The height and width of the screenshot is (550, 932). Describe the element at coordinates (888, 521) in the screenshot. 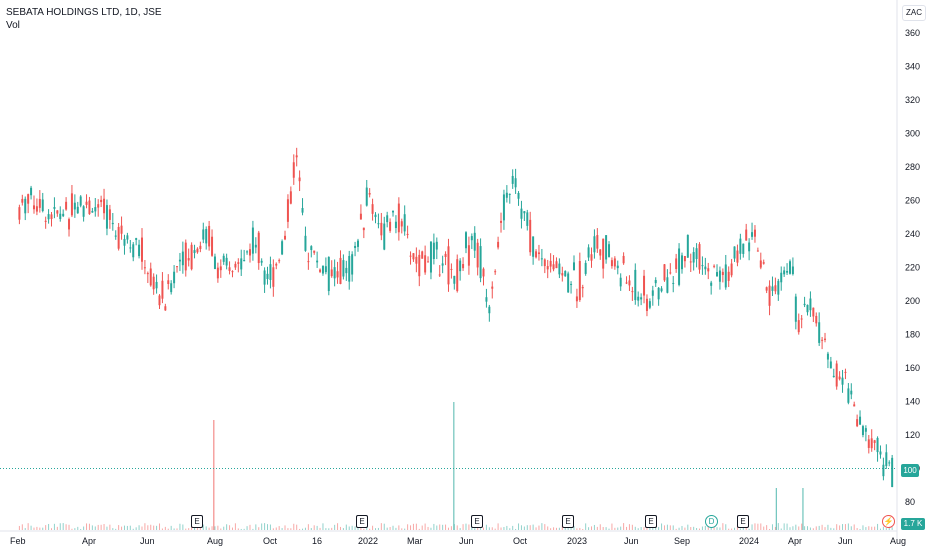

I see `lightning-icon: ⚡` at that location.